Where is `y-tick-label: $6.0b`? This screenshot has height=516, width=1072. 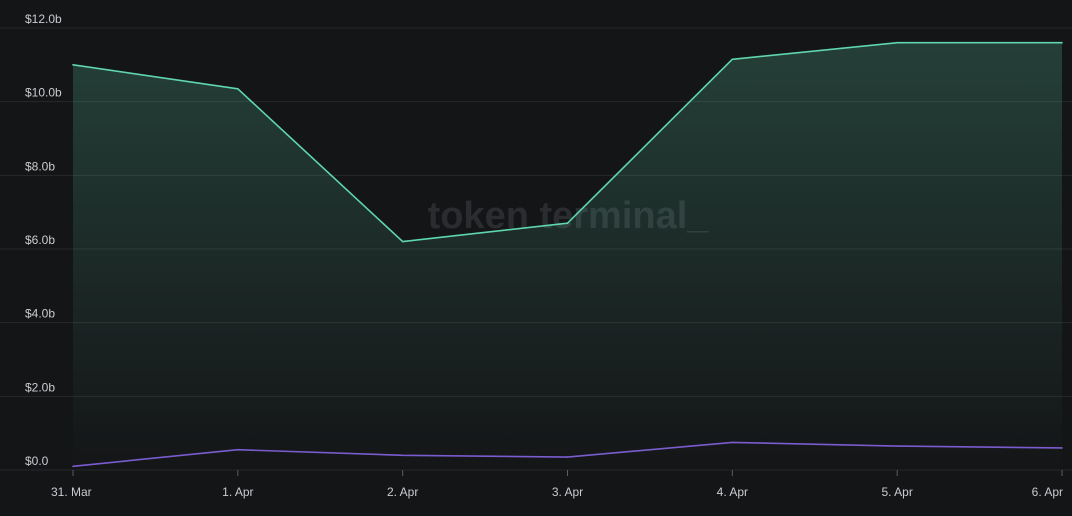 y-tick-label: $6.0b is located at coordinates (40, 240).